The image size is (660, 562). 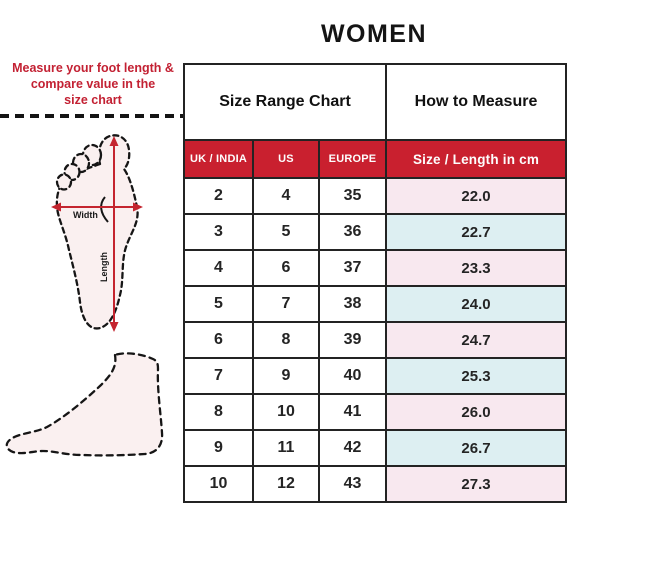 I want to click on eu-size: 41, so click(x=352, y=412).